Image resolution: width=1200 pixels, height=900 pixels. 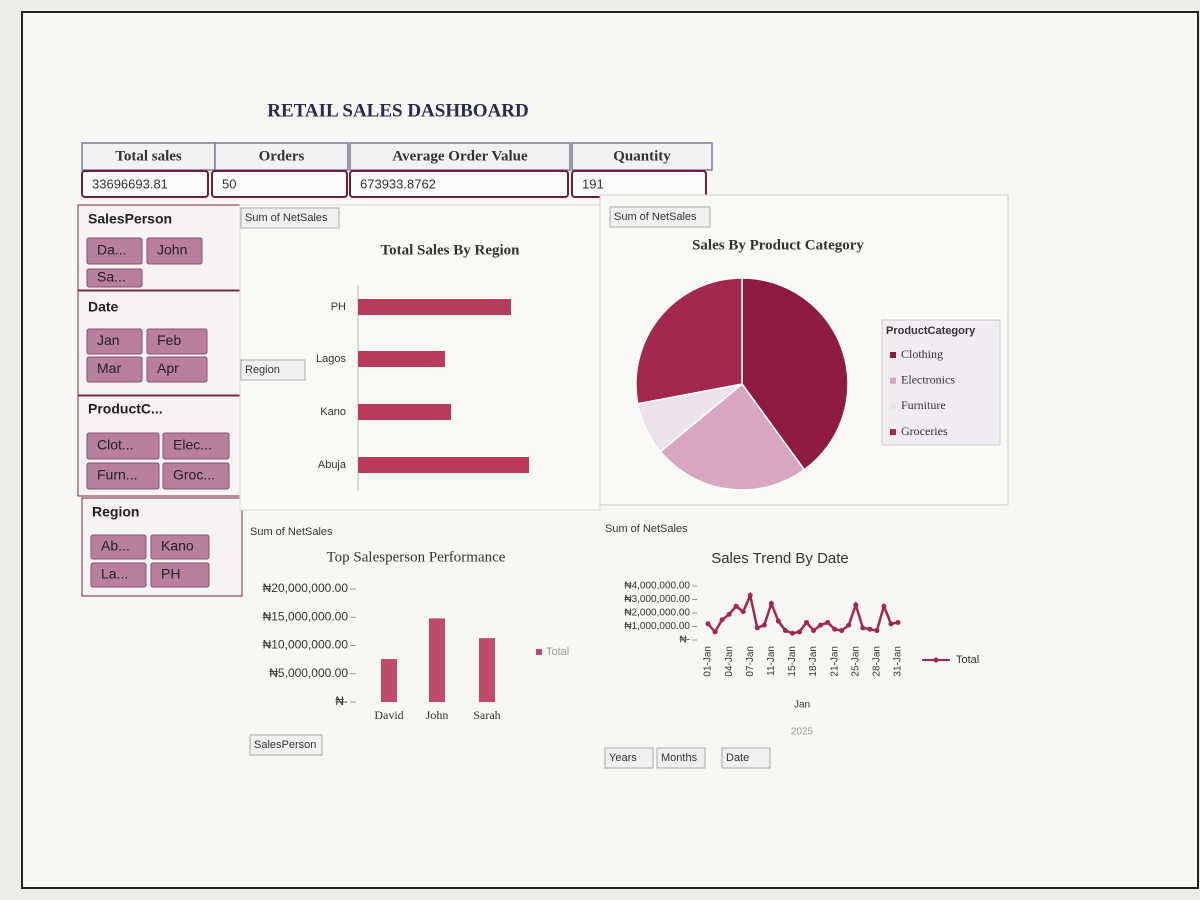 I want to click on x-tick-label: Sarah, so click(x=486, y=715).